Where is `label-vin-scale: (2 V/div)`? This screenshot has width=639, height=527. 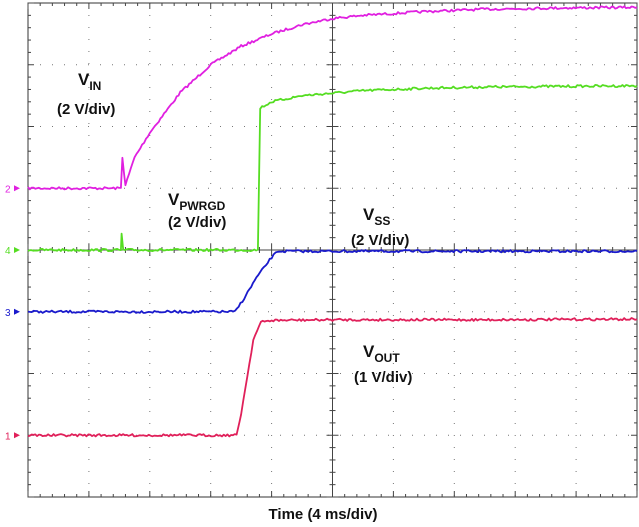 label-vin-scale: (2 V/div) is located at coordinates (86, 109).